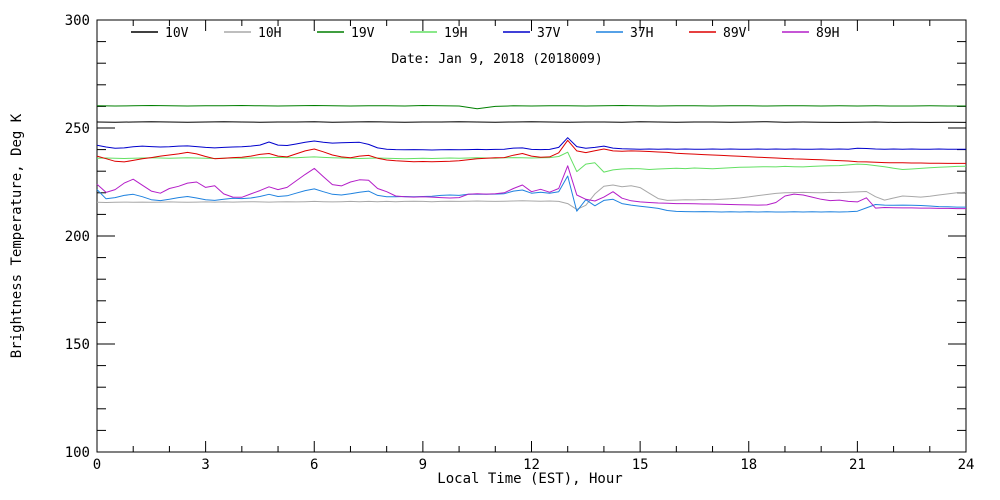  I want to click on x-tick-label: 6, so click(314, 465).